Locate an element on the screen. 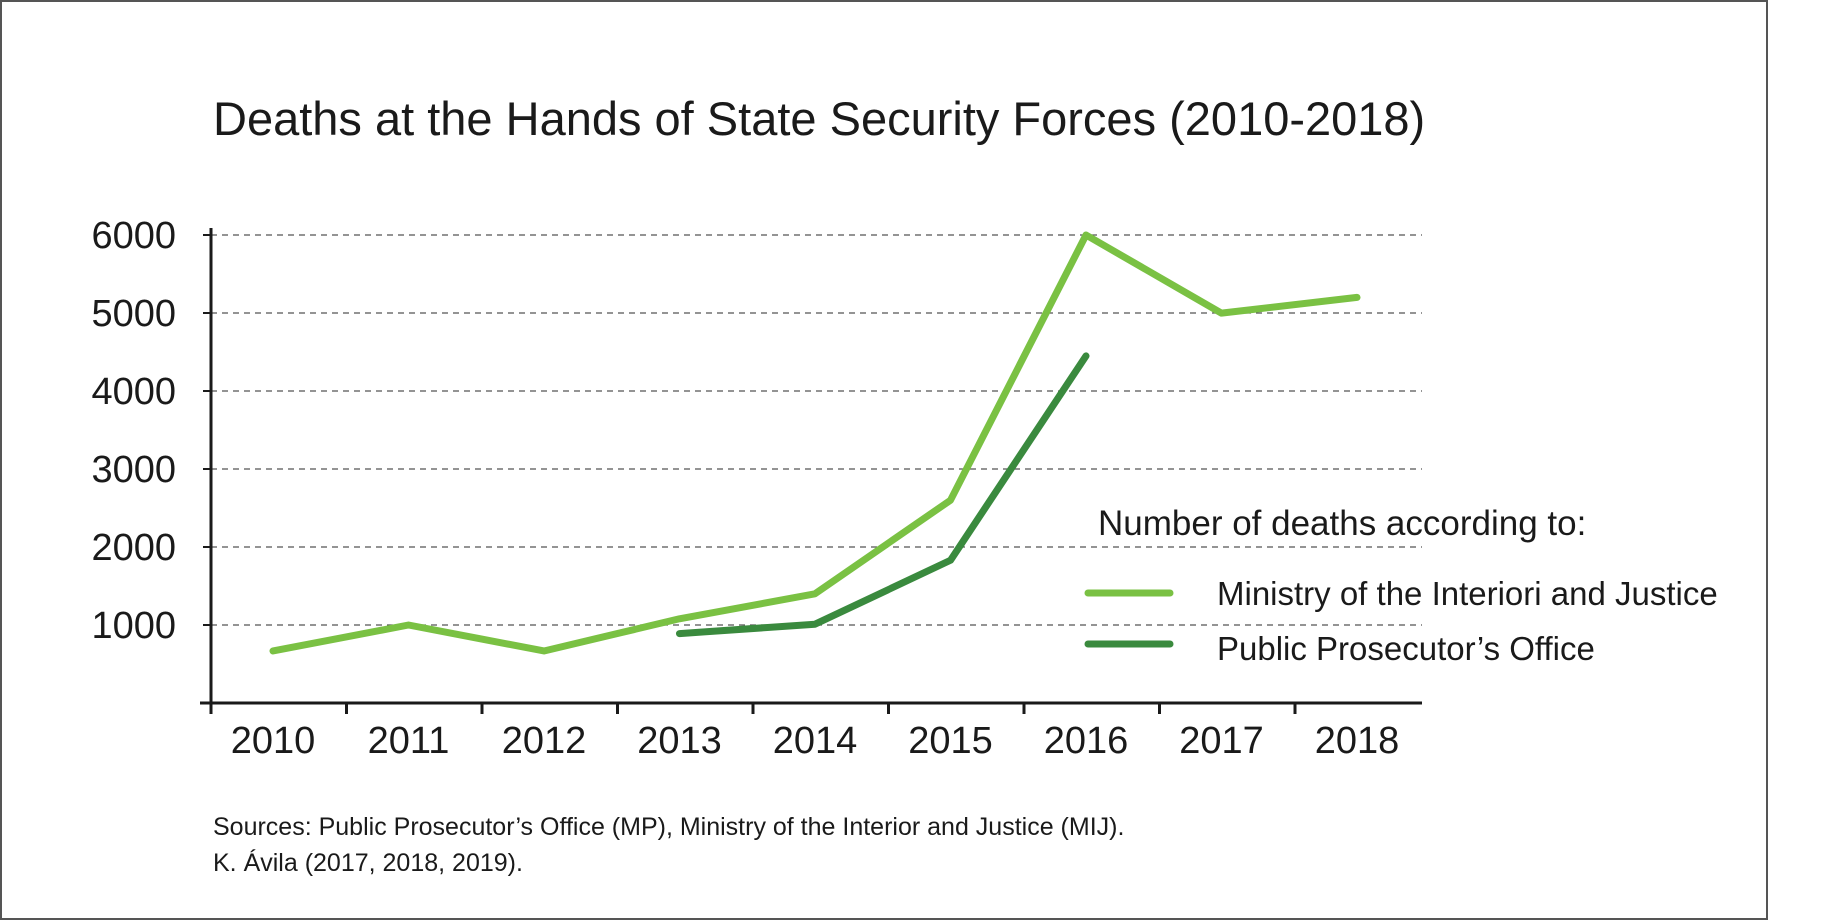 The image size is (1830, 922). y-tick-label-6000: 6000 is located at coordinates (133, 236).